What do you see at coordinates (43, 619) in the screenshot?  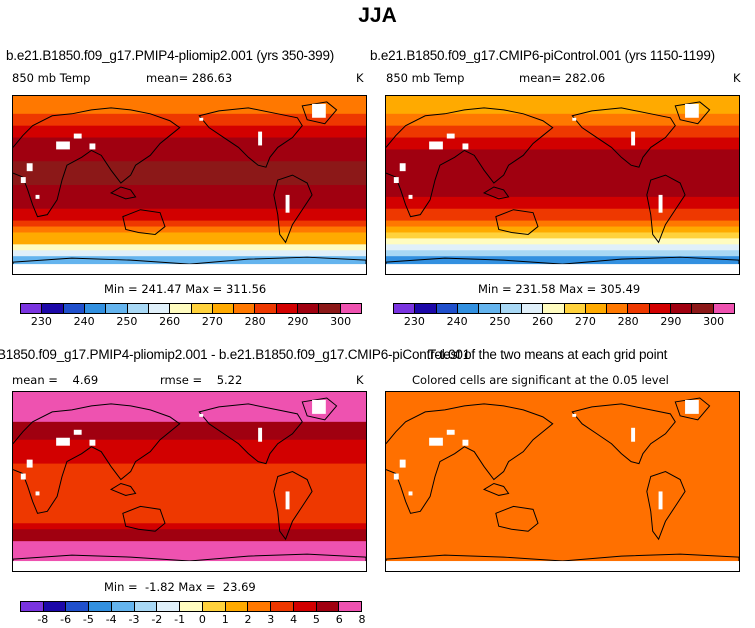 I see `colorbar-tick-label: -8` at bounding box center [43, 619].